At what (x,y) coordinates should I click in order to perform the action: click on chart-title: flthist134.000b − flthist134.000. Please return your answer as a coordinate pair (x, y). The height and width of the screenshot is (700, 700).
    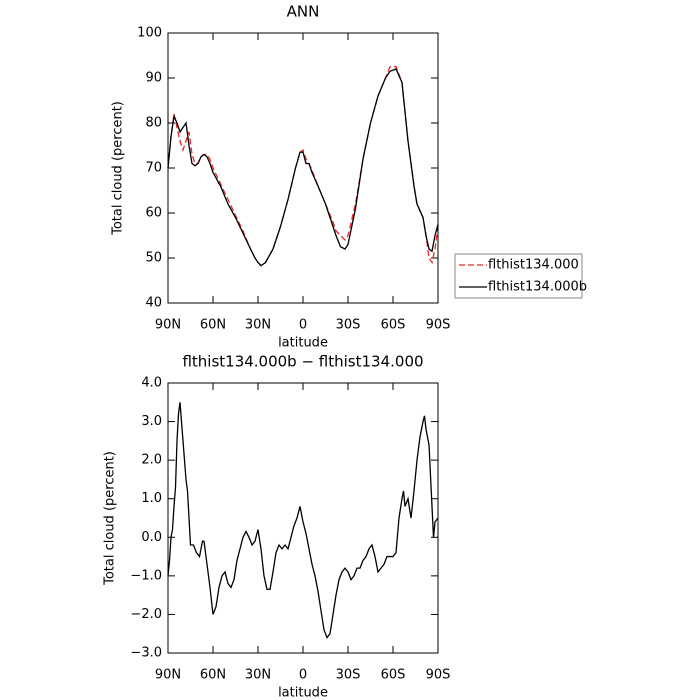
    Looking at the image, I should click on (302, 362).